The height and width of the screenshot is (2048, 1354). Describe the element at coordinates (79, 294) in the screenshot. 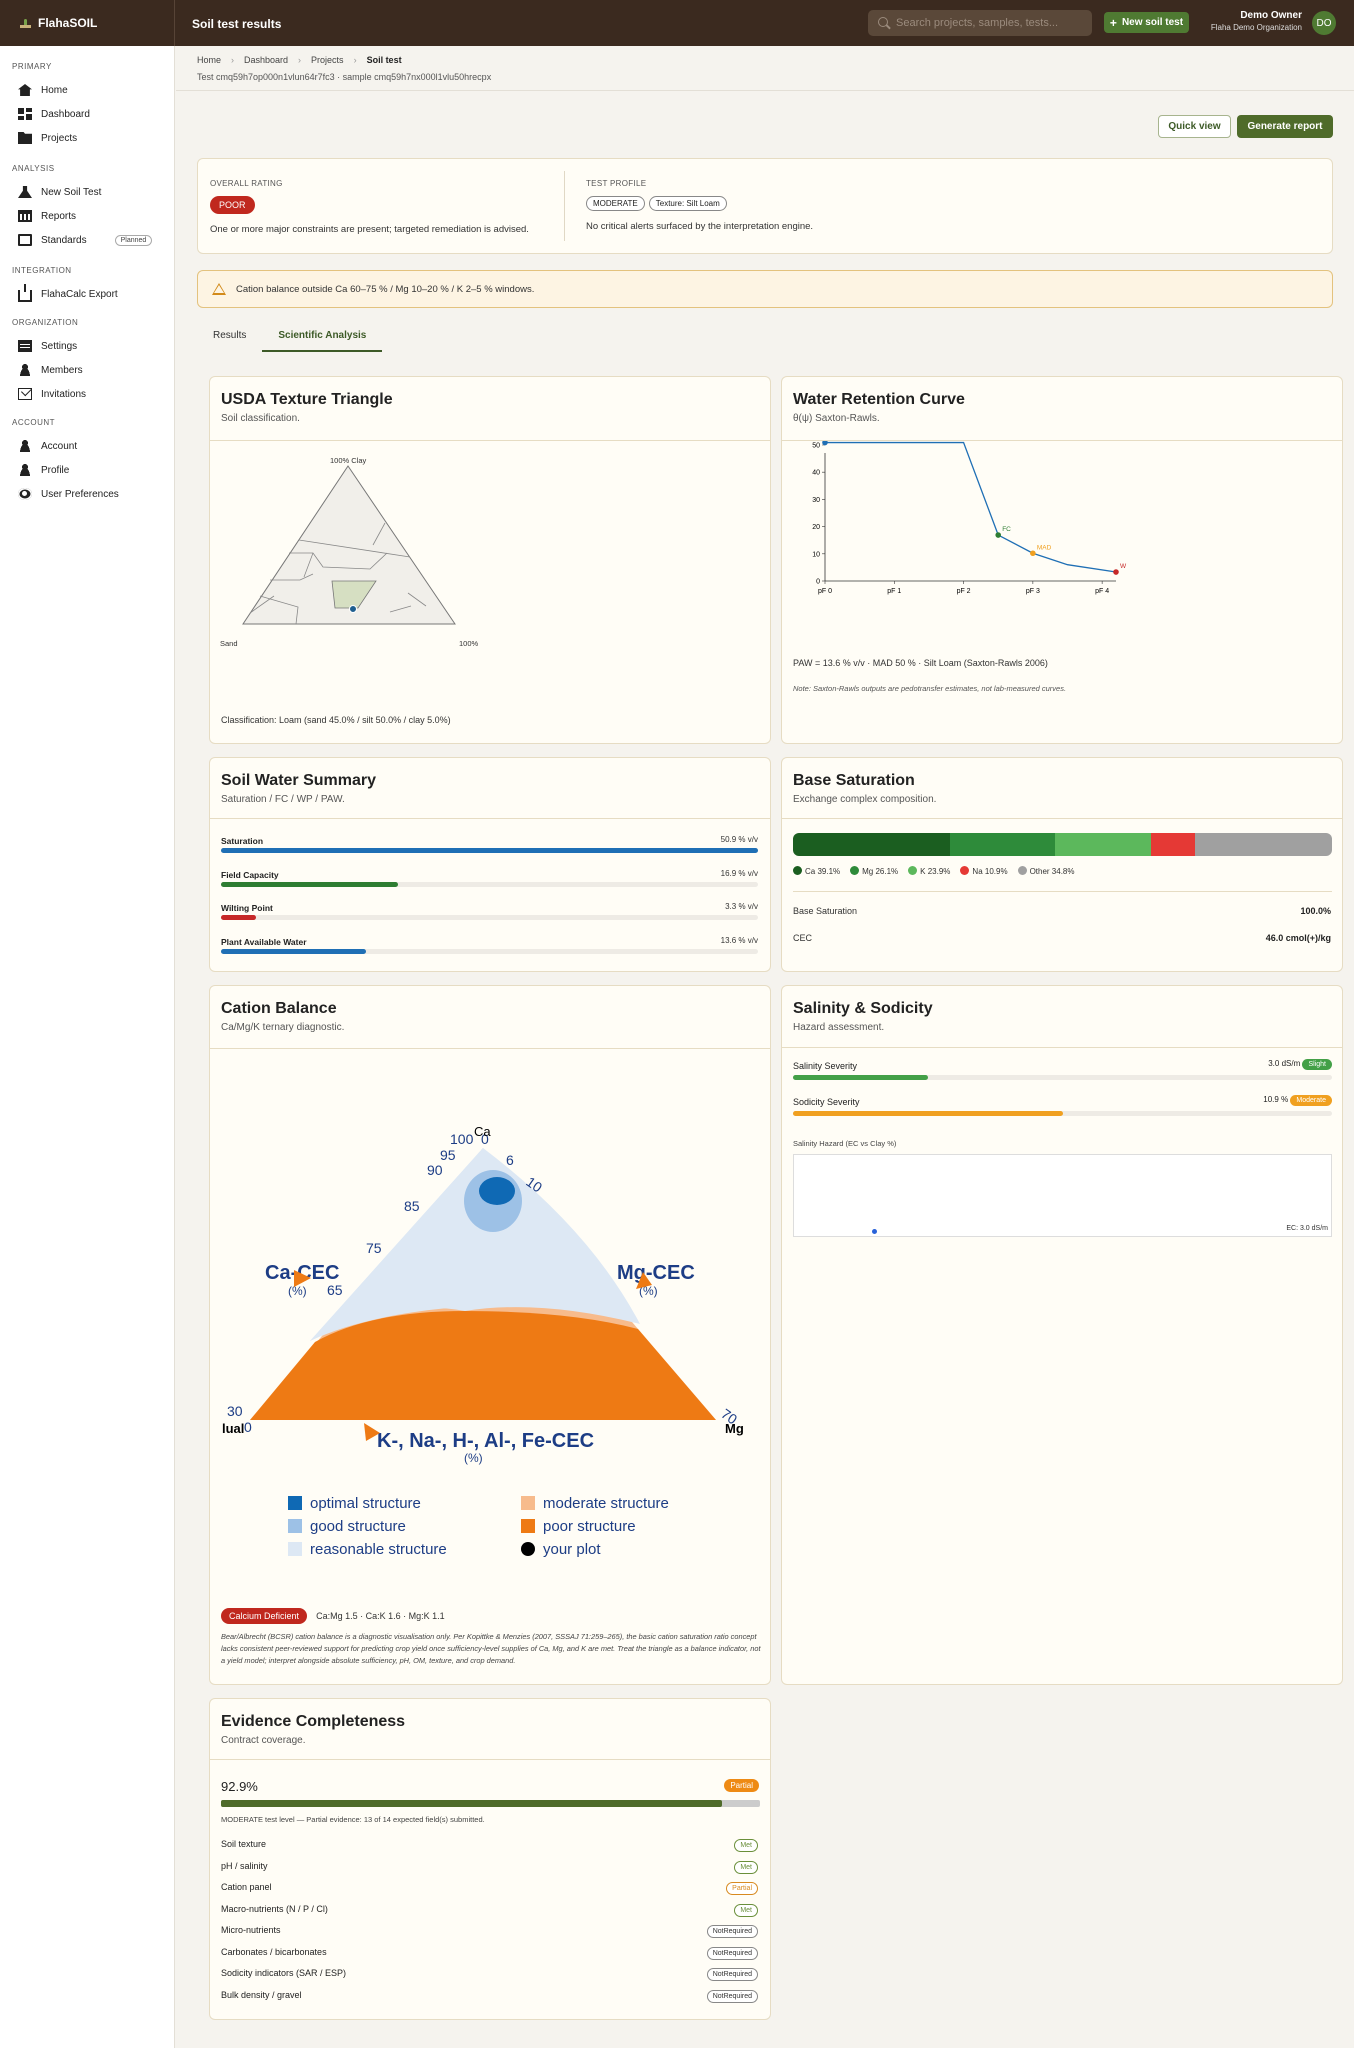

I see `sidebar-item-label: FlahaCalc Export` at that location.